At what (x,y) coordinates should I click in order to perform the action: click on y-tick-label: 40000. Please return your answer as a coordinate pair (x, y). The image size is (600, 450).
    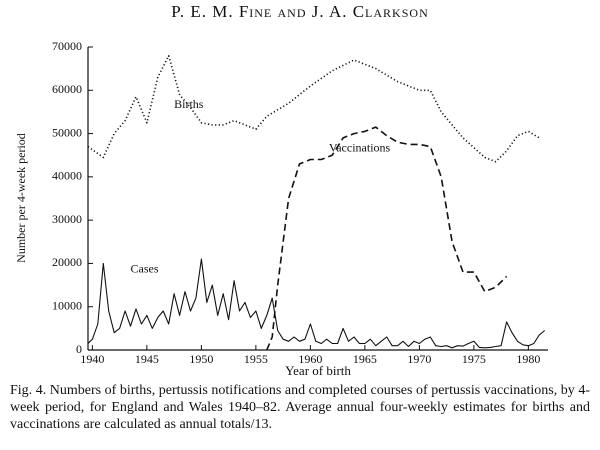
    Looking at the image, I should click on (67, 176).